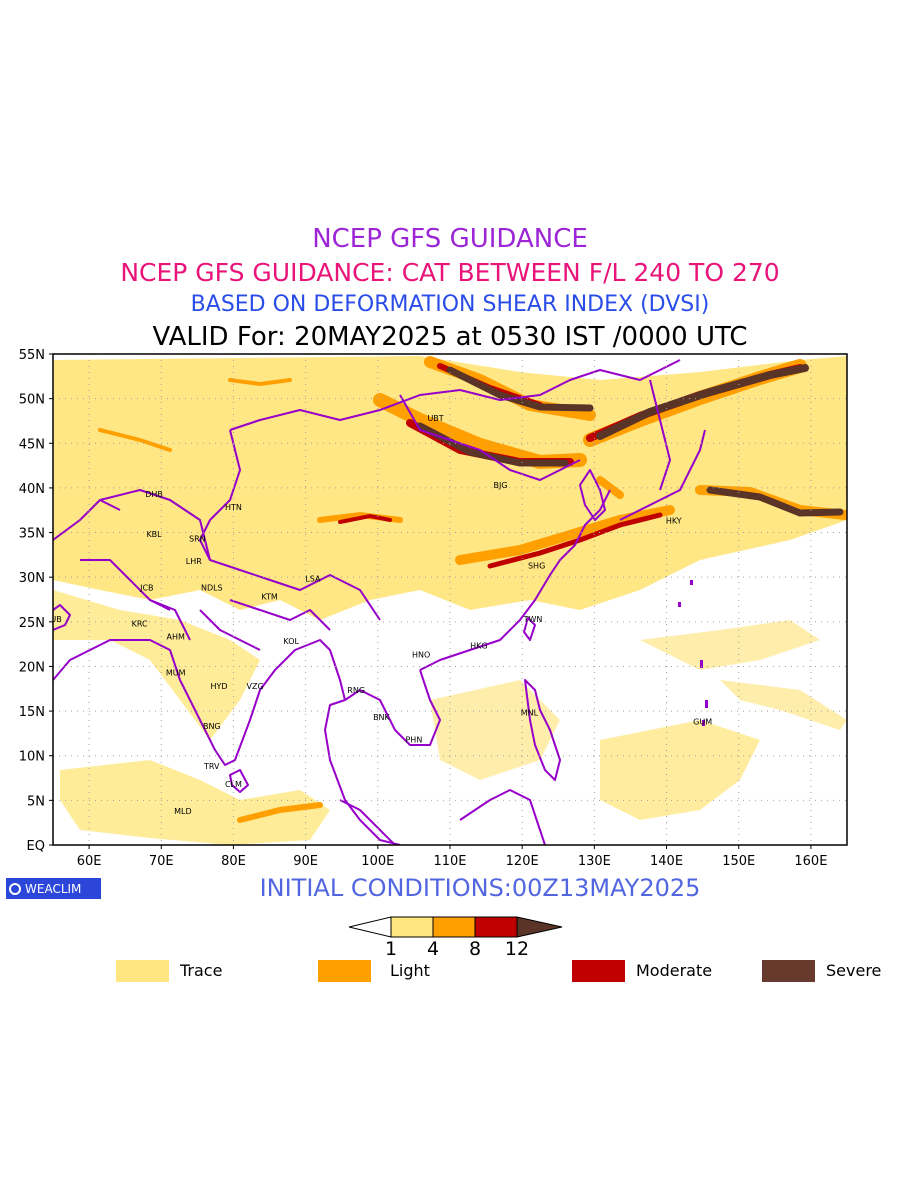 The height and width of the screenshot is (1200, 900). What do you see at coordinates (391, 949) in the screenshot?
I see `colorbar-tick-label: 1` at bounding box center [391, 949].